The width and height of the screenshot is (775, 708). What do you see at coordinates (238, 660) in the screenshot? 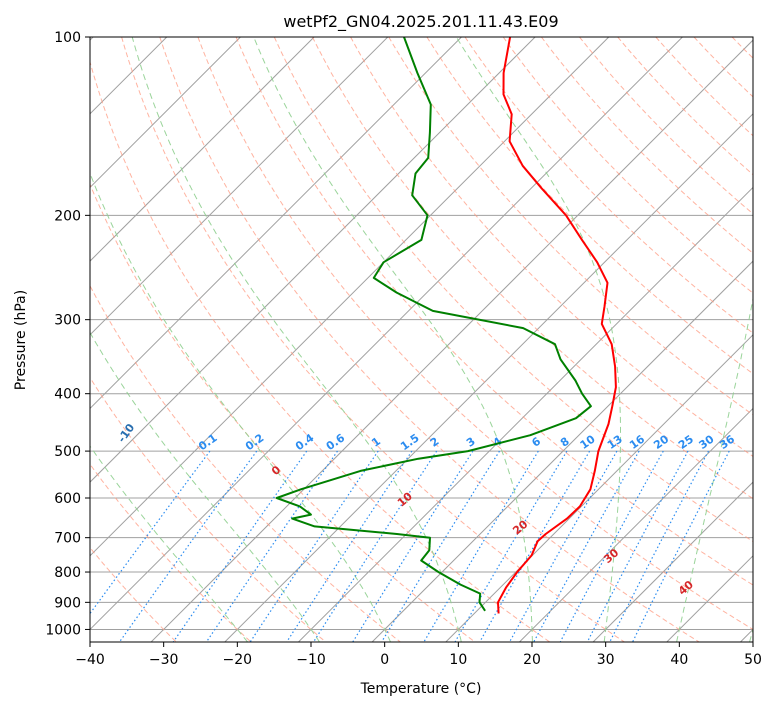
I see `x-tick-label: −20` at bounding box center [238, 660].